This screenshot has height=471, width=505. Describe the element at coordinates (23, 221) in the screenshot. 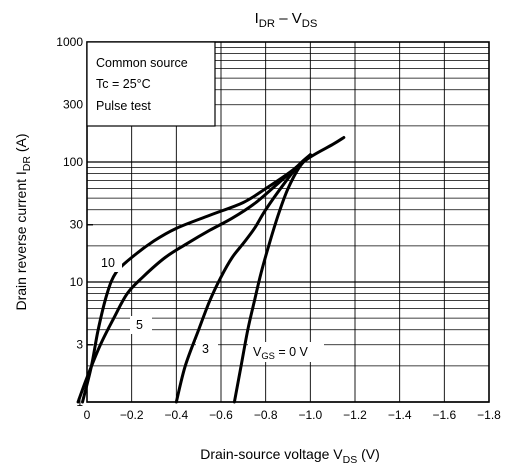

I see `y-axis-label: Drain reverse current IDR (A)` at that location.